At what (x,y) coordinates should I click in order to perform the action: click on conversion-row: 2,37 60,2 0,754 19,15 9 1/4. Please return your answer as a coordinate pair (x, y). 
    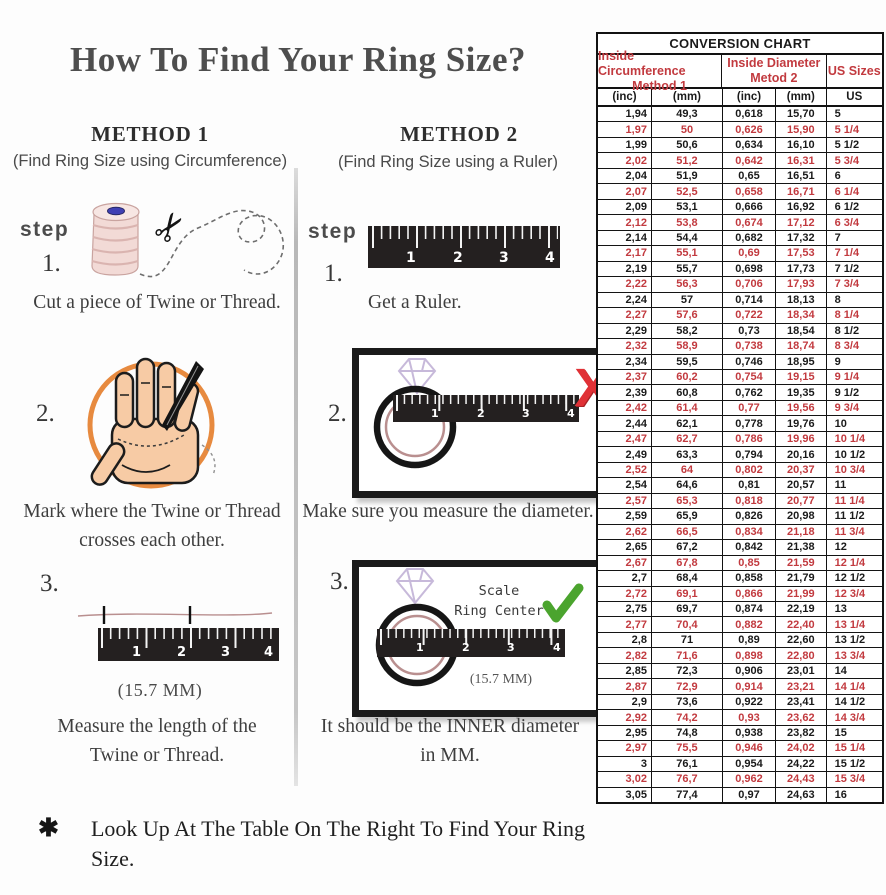
    Looking at the image, I should click on (740, 377).